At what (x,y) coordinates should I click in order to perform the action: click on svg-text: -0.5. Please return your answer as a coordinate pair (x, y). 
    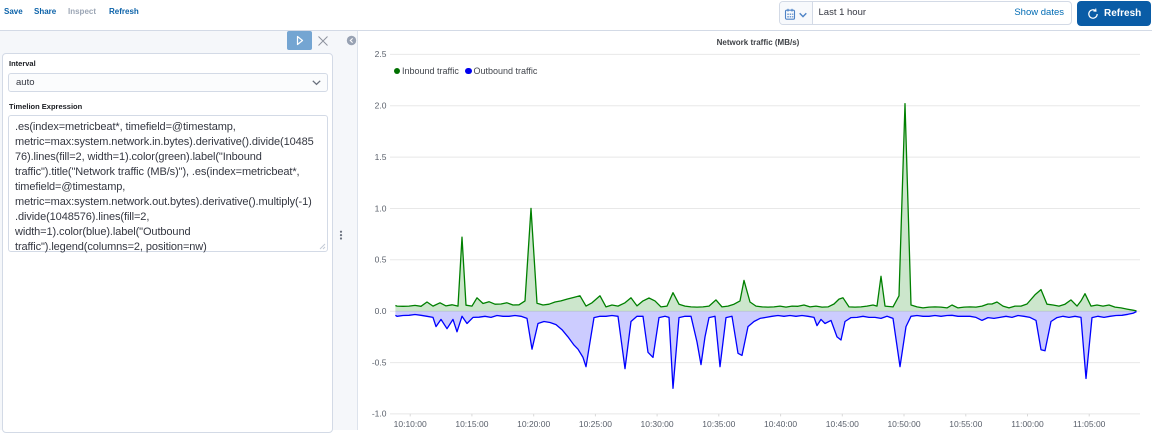
    Looking at the image, I should click on (379, 362).